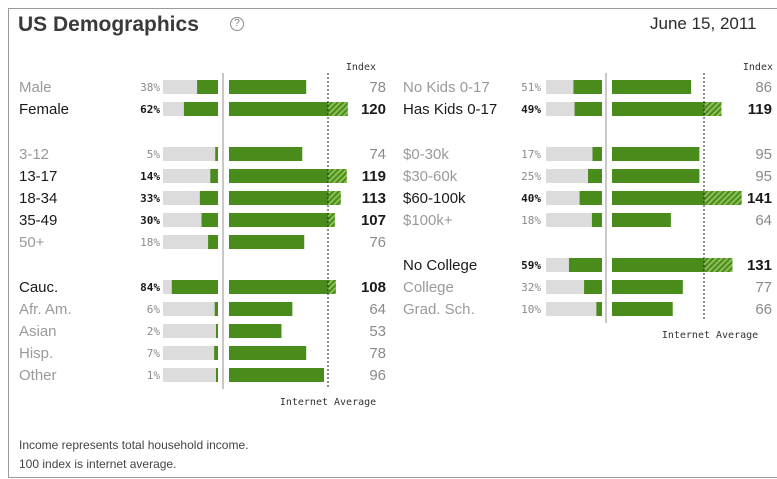  Describe the element at coordinates (597, 154) in the screenshot. I see `percent-bar-0-30k` at that location.